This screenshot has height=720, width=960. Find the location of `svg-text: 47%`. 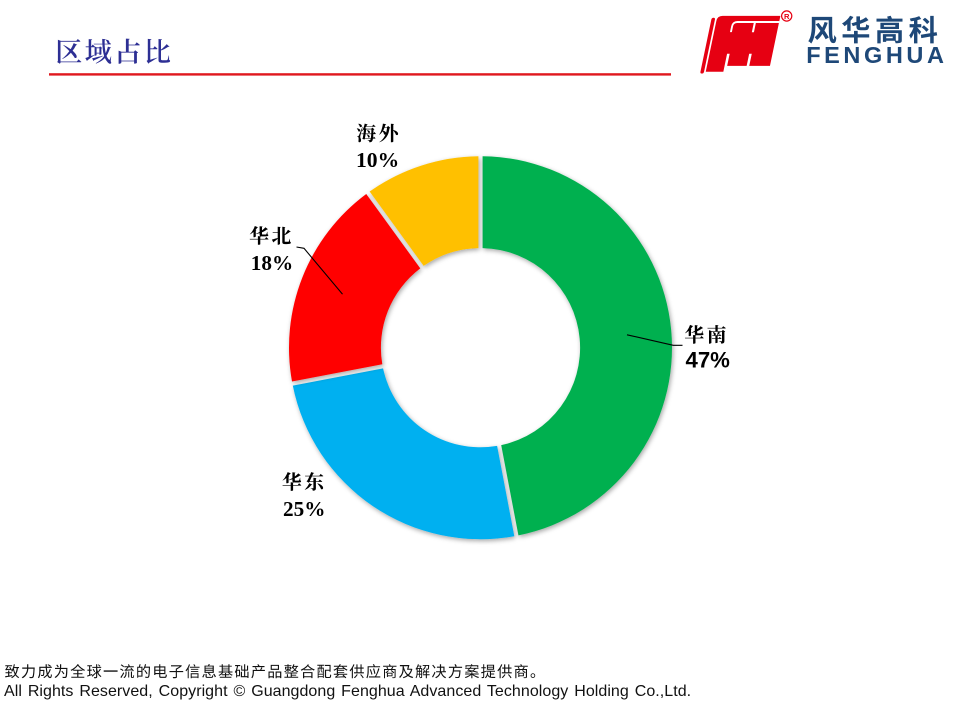

svg-text: 47% is located at coordinates (708, 360).